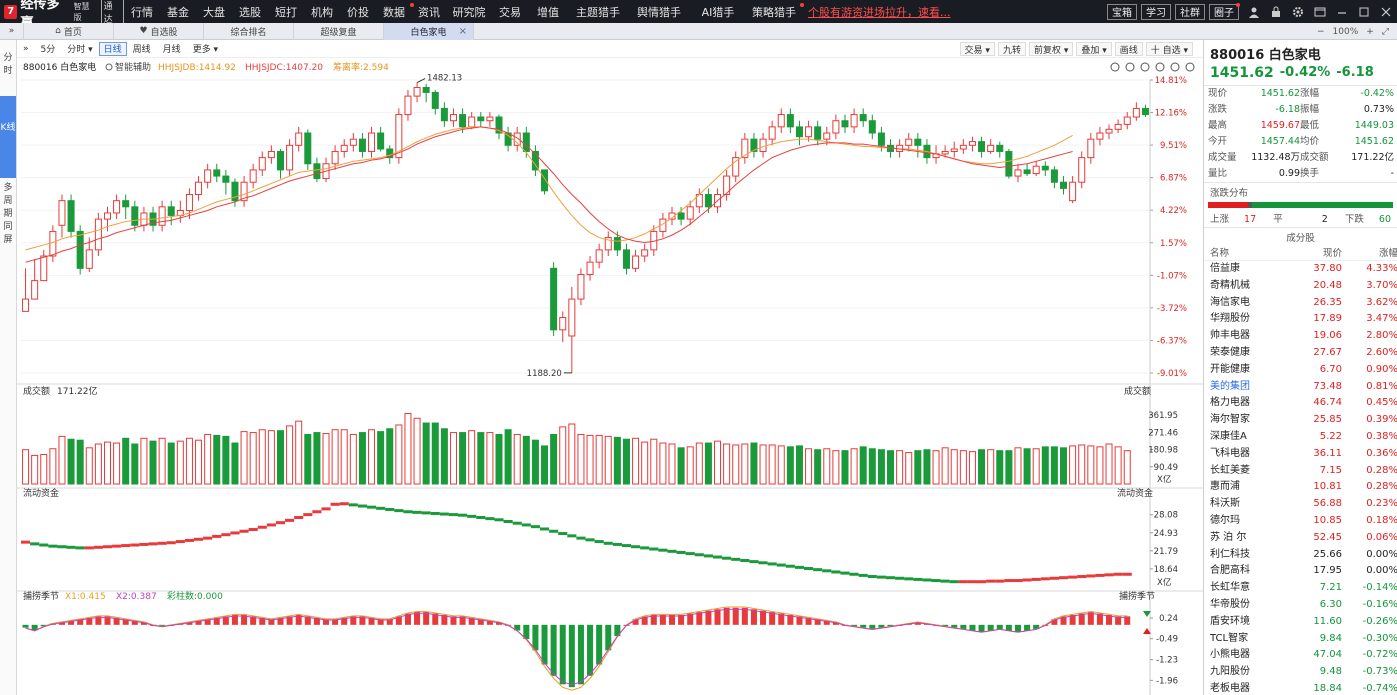 Image resolution: width=1397 pixels, height=695 pixels. What do you see at coordinates (286, 11) in the screenshot?
I see `menu-item-4: 短打` at bounding box center [286, 11].